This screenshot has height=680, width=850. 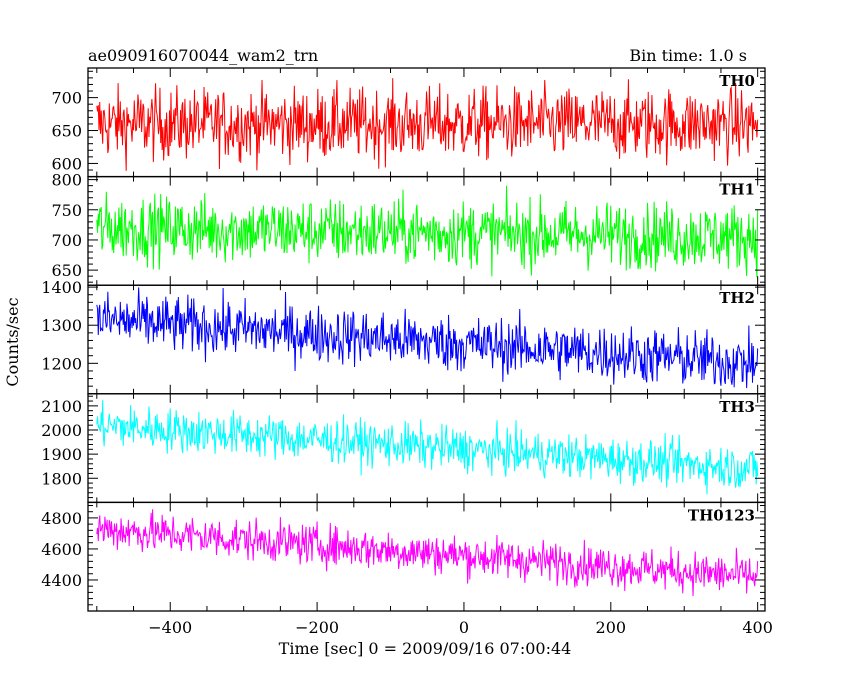 I want to click on panel-label: TH2, so click(x=737, y=298).